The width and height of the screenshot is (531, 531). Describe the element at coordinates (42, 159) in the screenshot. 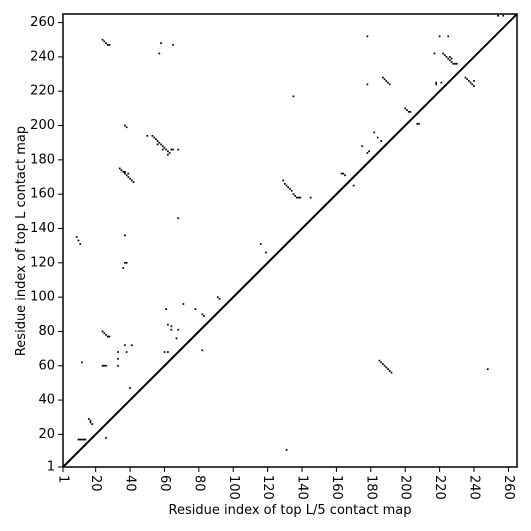

I see `y-tick-label: 180` at that location.